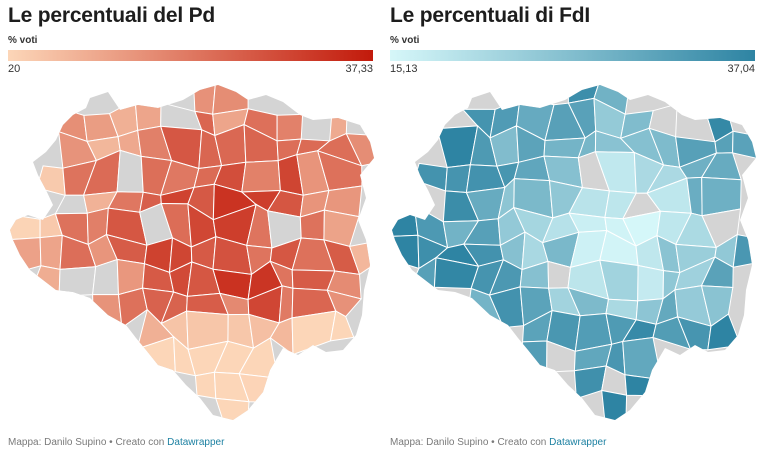 This screenshot has height=462, width=775. I want to click on pd-legend-max: 37,33, so click(359, 69).